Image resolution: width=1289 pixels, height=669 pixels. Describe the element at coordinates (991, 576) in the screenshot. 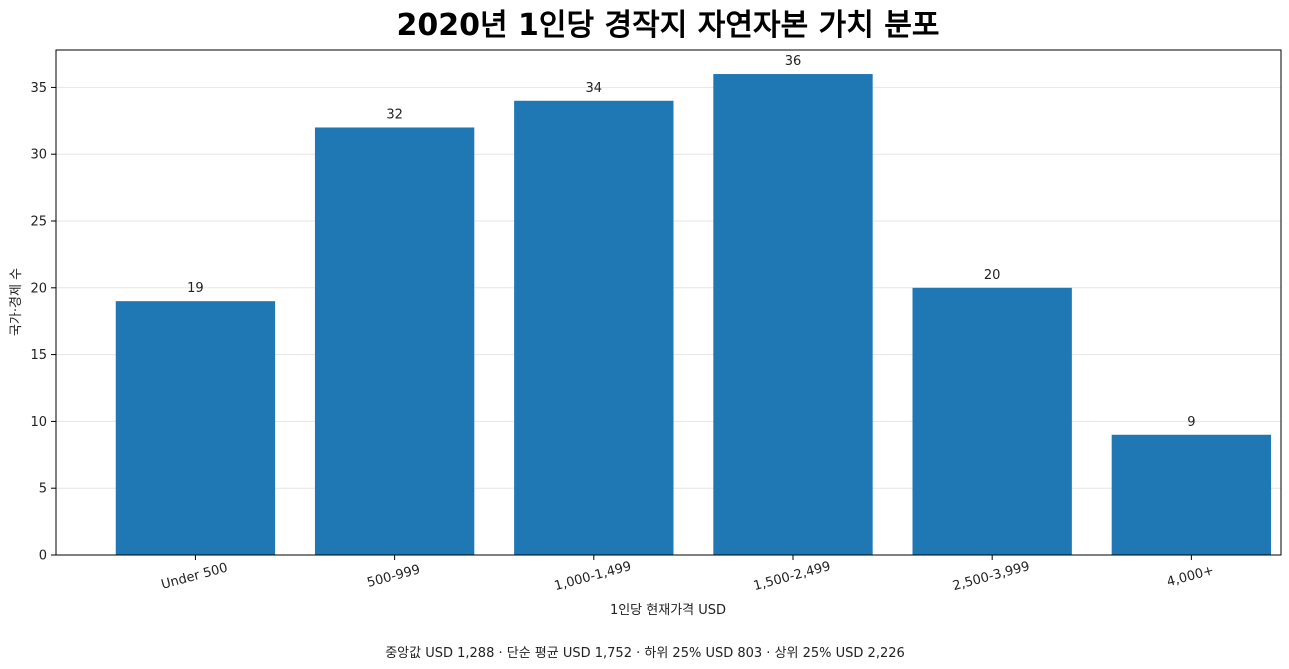

I see `x-tick-label: 2,500-3,999` at that location.